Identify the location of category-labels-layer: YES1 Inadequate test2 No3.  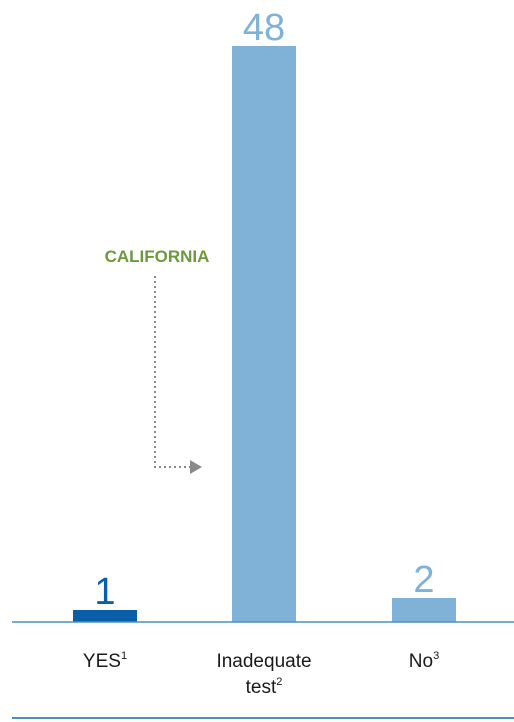
(261, 674).